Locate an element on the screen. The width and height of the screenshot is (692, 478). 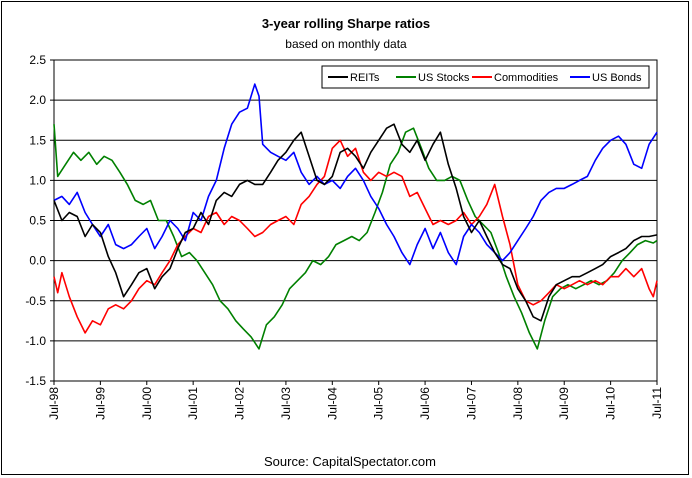
x-tick-label: Jul-11 is located at coordinates (657, 403).